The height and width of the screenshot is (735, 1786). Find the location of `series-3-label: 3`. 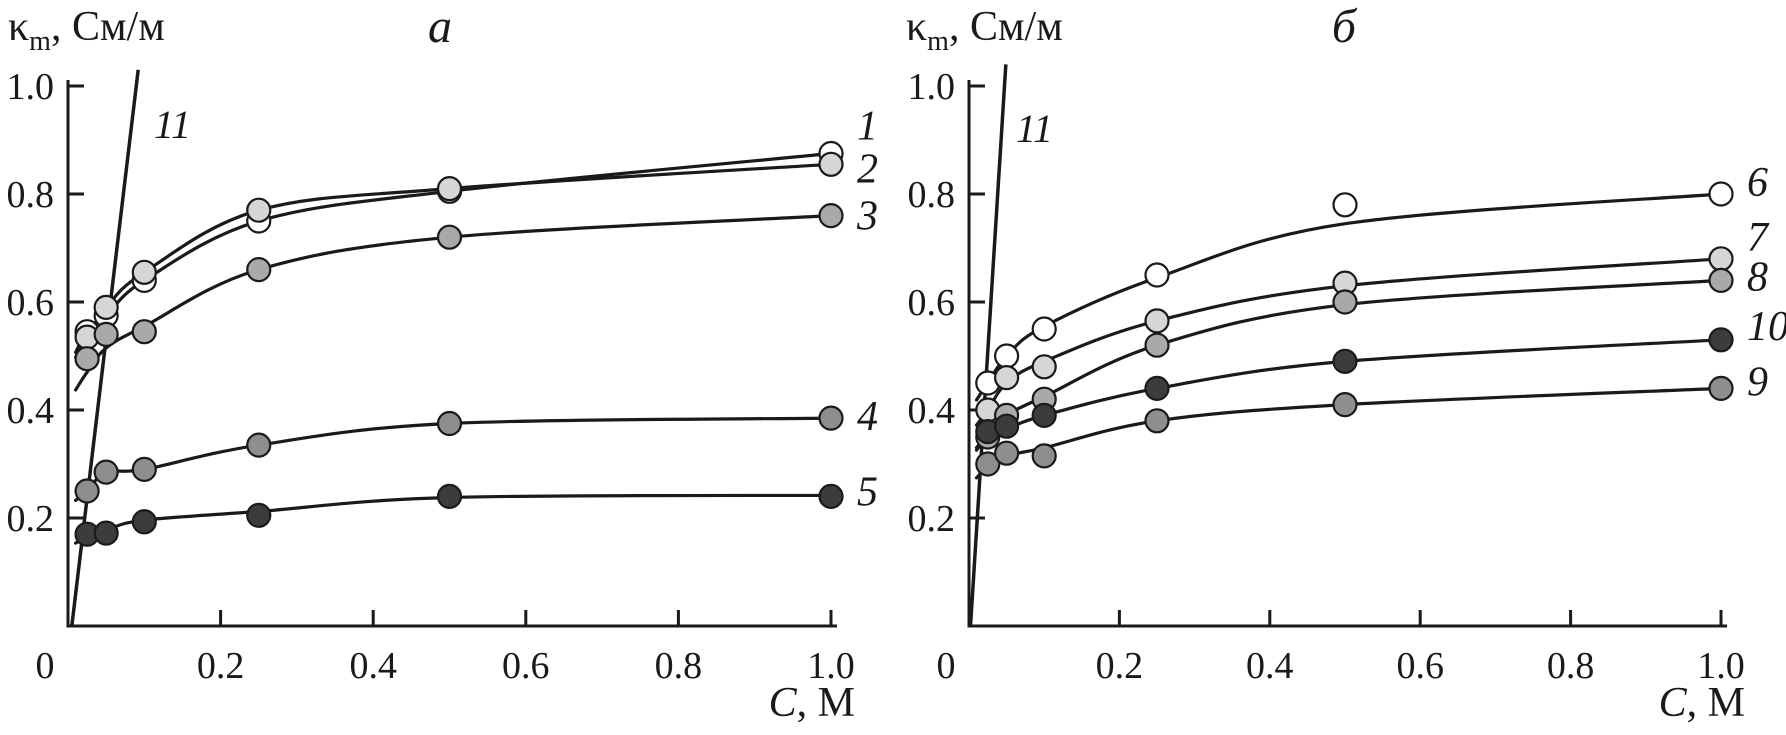

series-3-label: 3 is located at coordinates (867, 217).